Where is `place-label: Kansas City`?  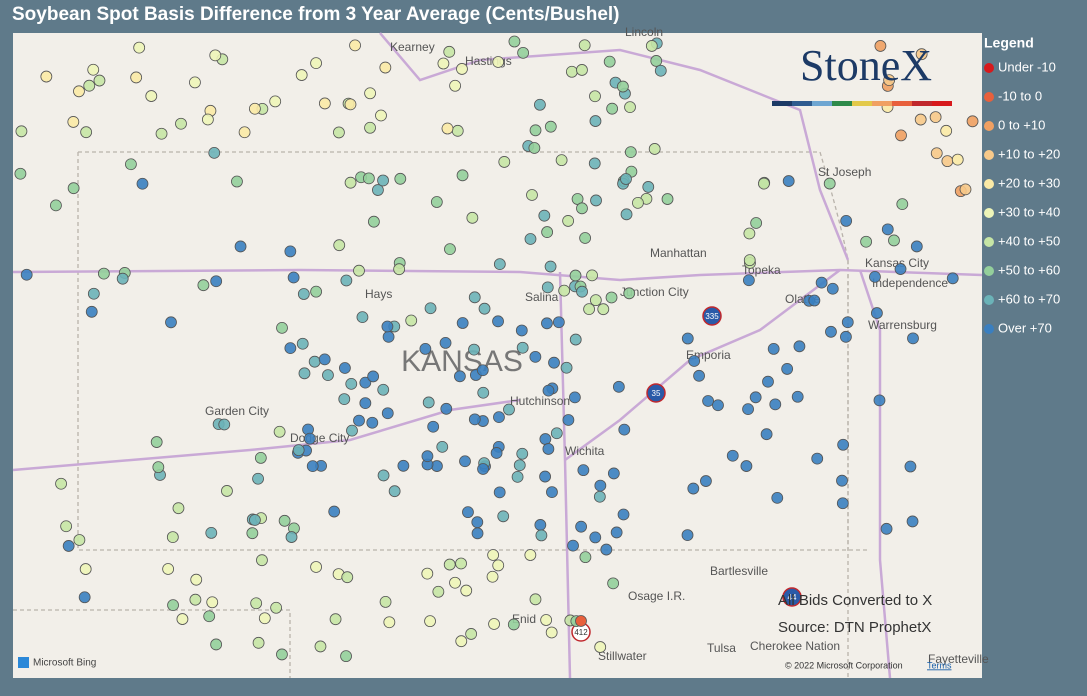 place-label: Kansas City is located at coordinates (897, 263).